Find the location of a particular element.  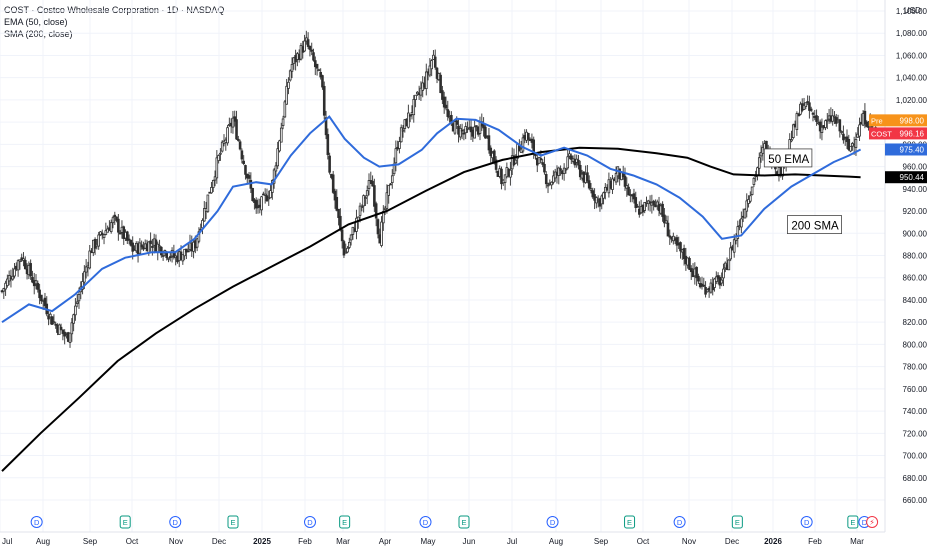

x-tick-label: Aug is located at coordinates (556, 541).